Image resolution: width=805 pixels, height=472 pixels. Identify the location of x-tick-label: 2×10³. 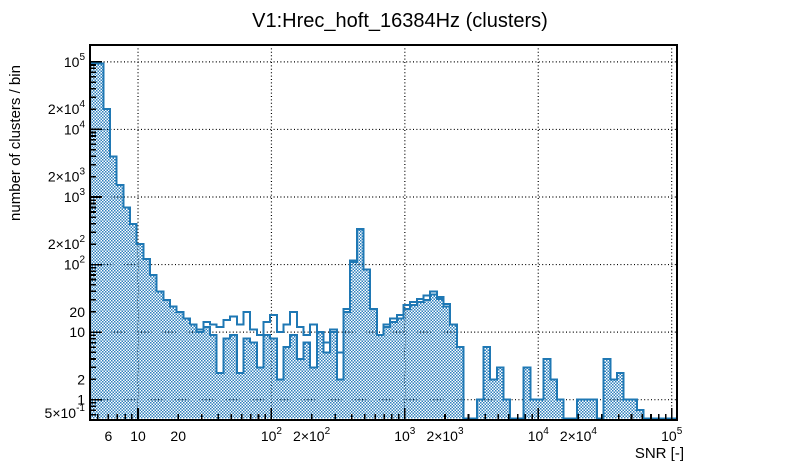
(445, 435).